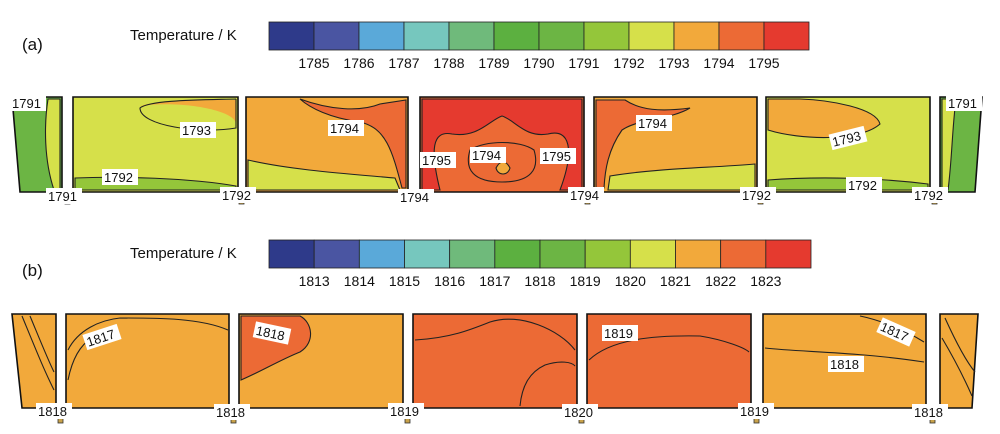 Image resolution: width=1000 pixels, height=434 pixels. Describe the element at coordinates (585, 281) in the screenshot. I see `colorbar-tick-label: 1819` at that location.